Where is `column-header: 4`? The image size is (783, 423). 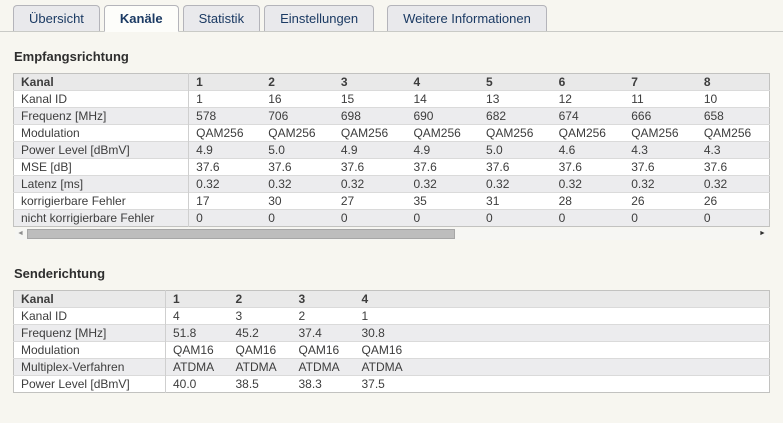
column-header: 4 is located at coordinates (386, 299).